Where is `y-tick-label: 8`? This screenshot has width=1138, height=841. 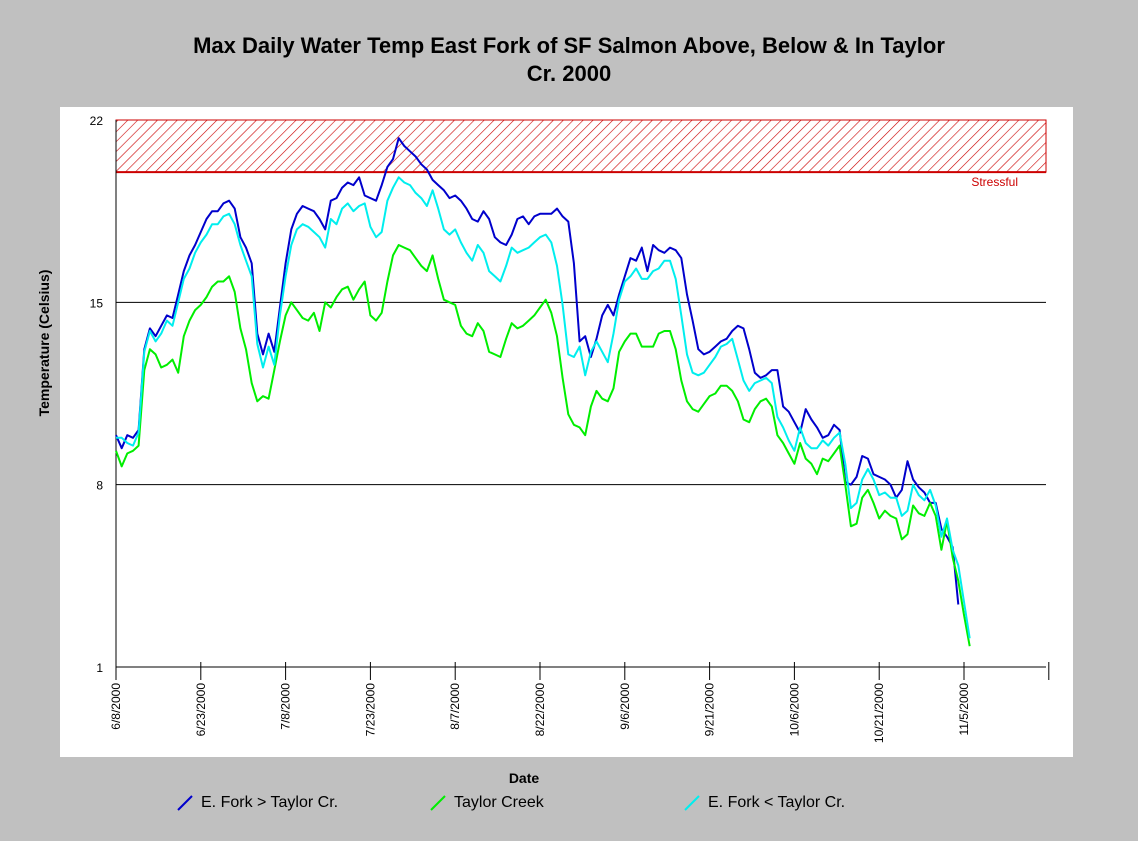
y-tick-label: 8 is located at coordinates (99, 486).